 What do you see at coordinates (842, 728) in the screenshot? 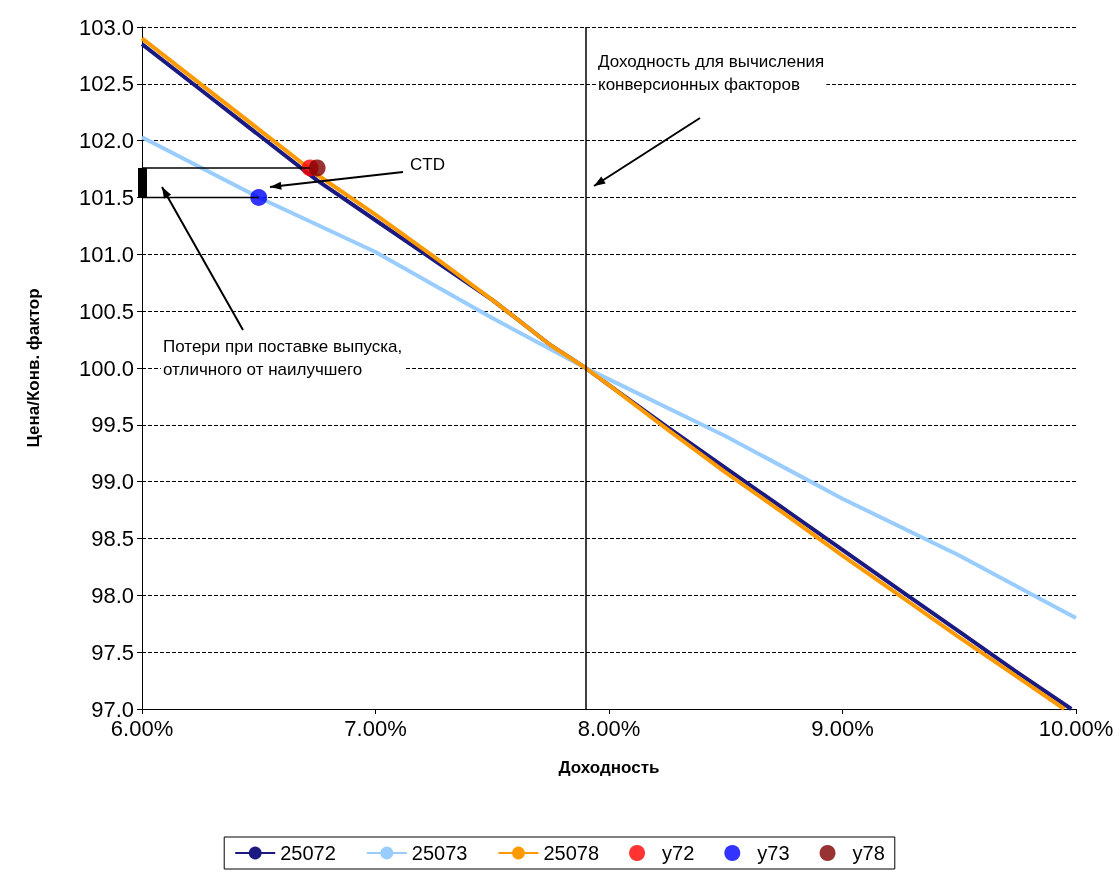
I see `x-tick-label: 9.00%` at bounding box center [842, 728].